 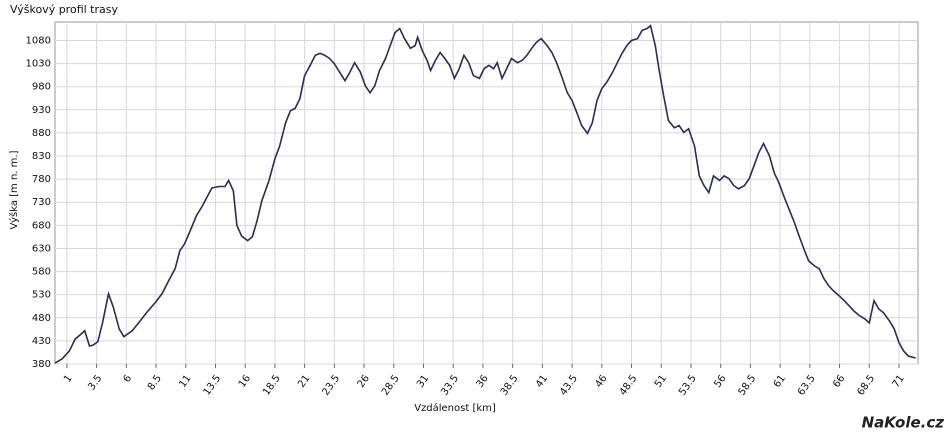 What do you see at coordinates (903, 423) in the screenshot?
I see `watermark: NaKole.cz` at bounding box center [903, 423].